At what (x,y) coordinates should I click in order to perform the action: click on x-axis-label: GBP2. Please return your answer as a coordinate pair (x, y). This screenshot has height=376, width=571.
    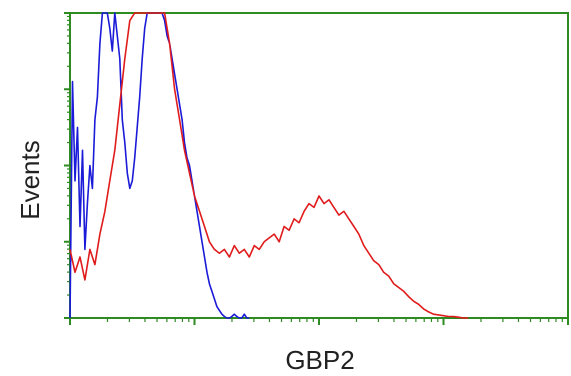
    Looking at the image, I should click on (320, 360).